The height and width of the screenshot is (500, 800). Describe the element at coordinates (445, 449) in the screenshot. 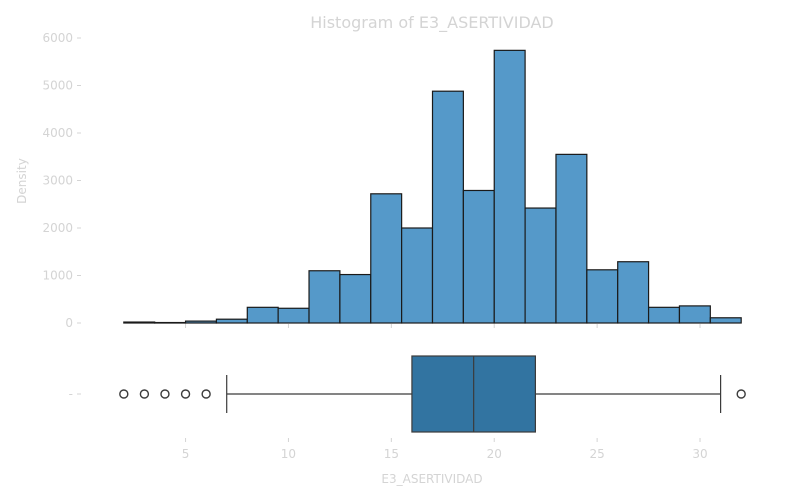

I see `boxplot-x-axis: 5 10 15 20 25 30` at that location.